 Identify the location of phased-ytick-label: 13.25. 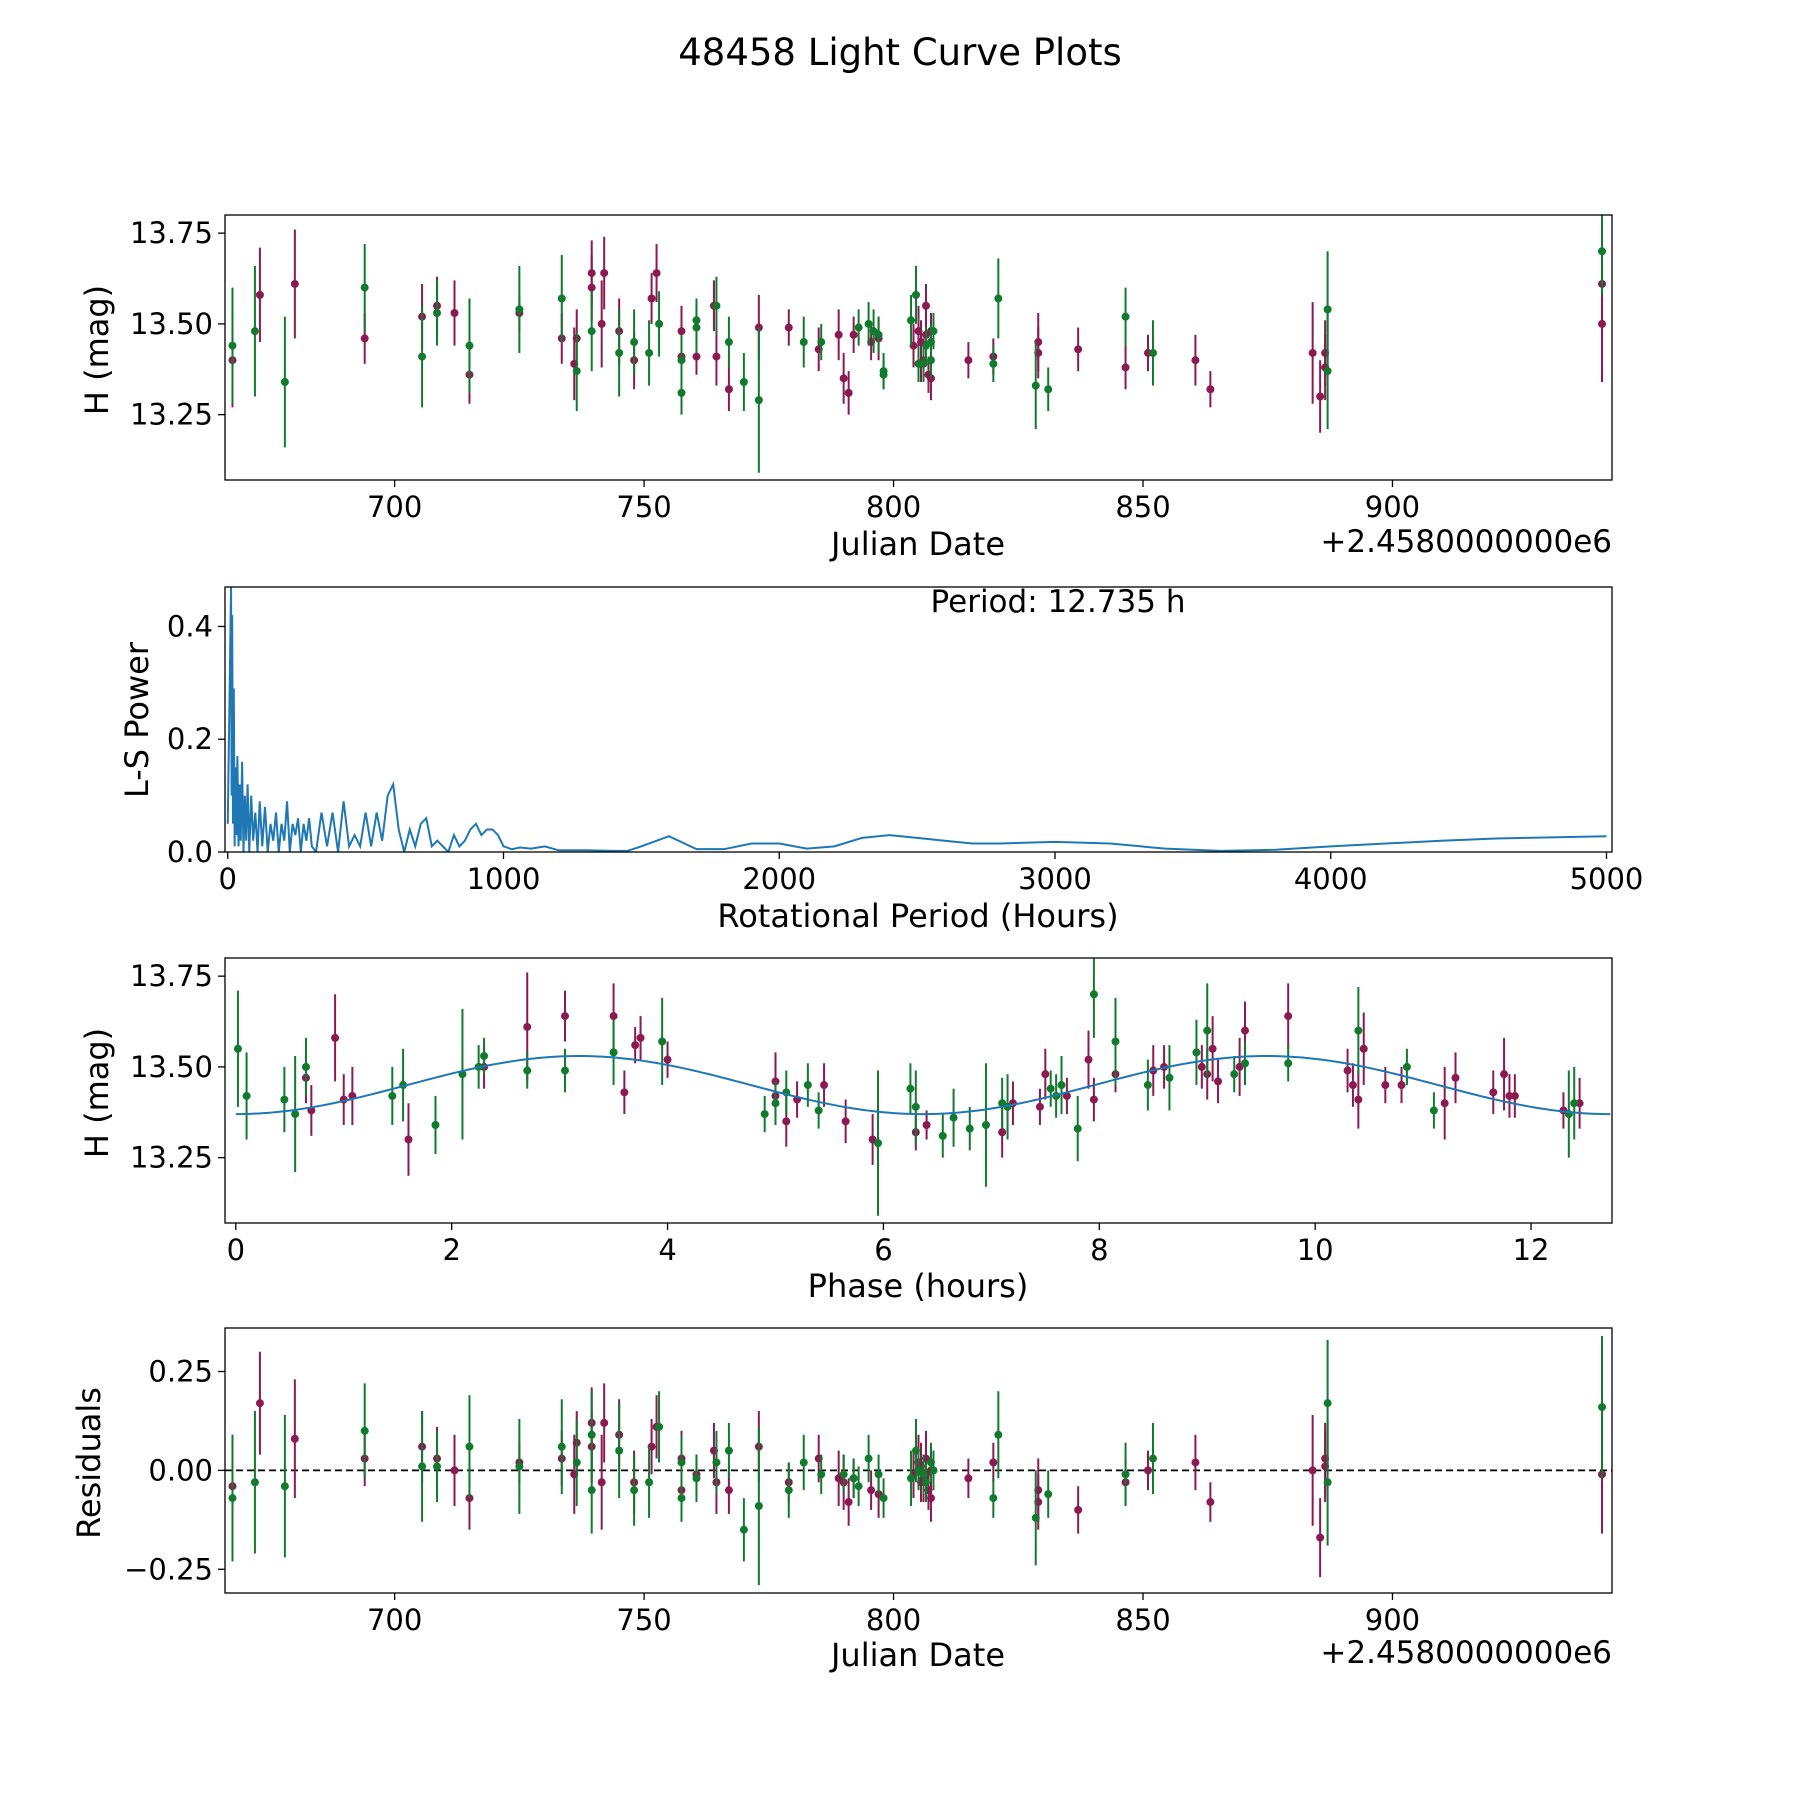
(171, 1158).